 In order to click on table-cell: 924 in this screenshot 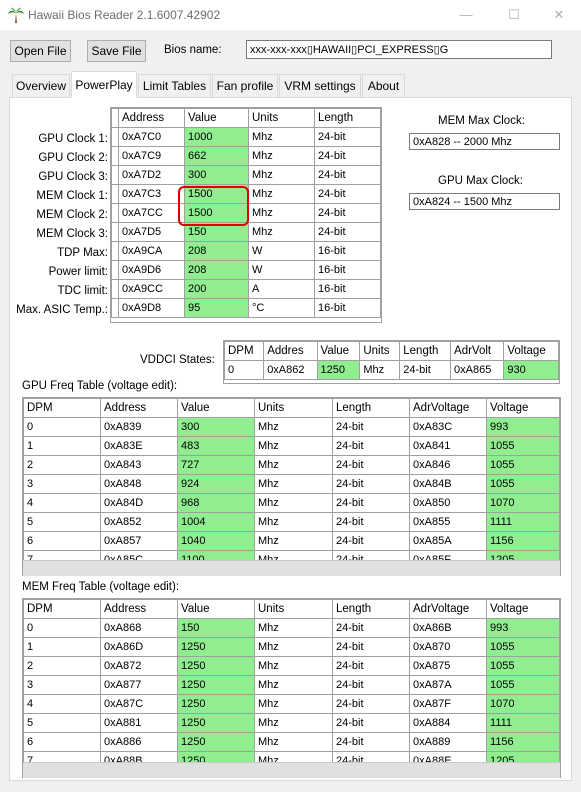, I will do `click(216, 484)`.